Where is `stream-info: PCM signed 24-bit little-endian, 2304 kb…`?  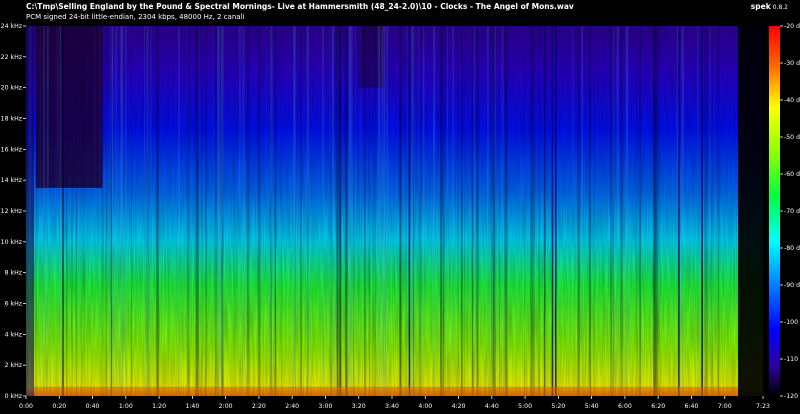 stream-info: PCM signed 24-bit little-endian, 2304 kb… is located at coordinates (135, 17).